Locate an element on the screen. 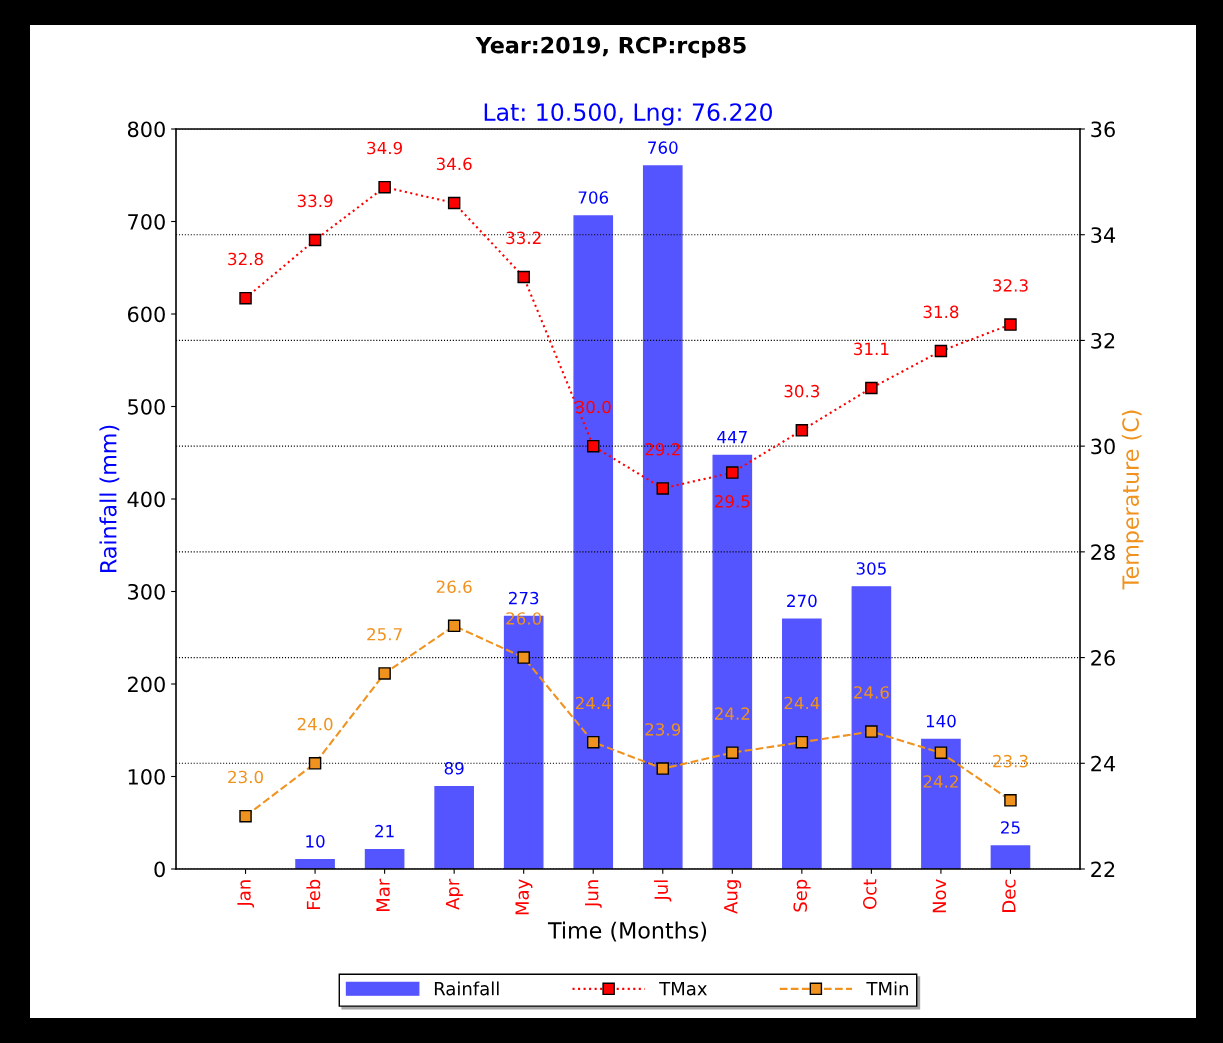  data-label: 31.8 is located at coordinates (941, 312).